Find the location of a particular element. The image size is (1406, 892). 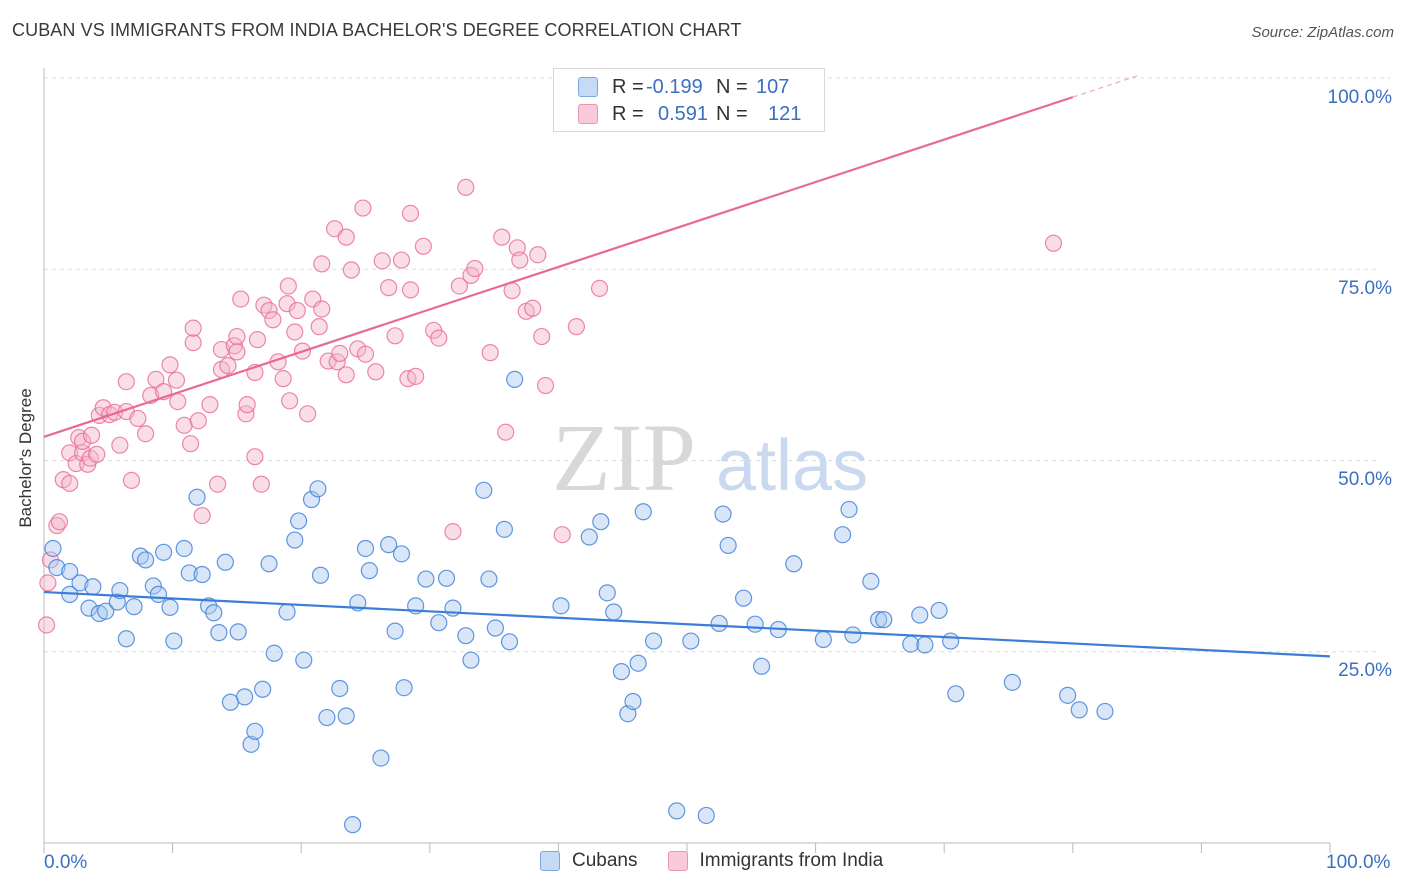

watermark: ZIP atlas is located at coordinates (710, 457).